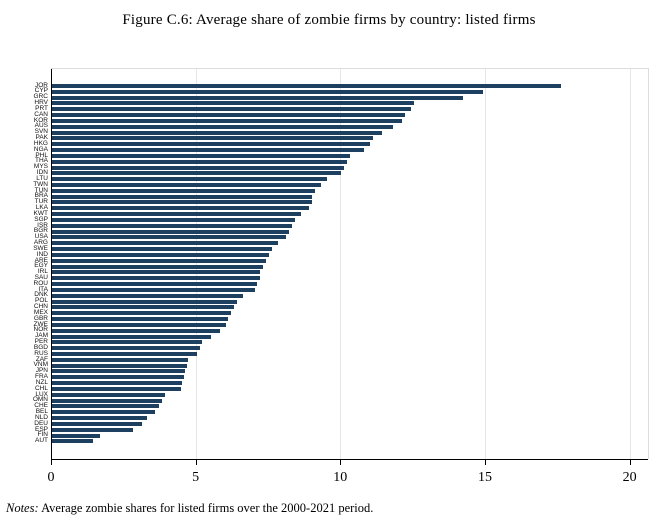 The width and height of the screenshot is (658, 526). I want to click on country-bar-pol, so click(145, 301).